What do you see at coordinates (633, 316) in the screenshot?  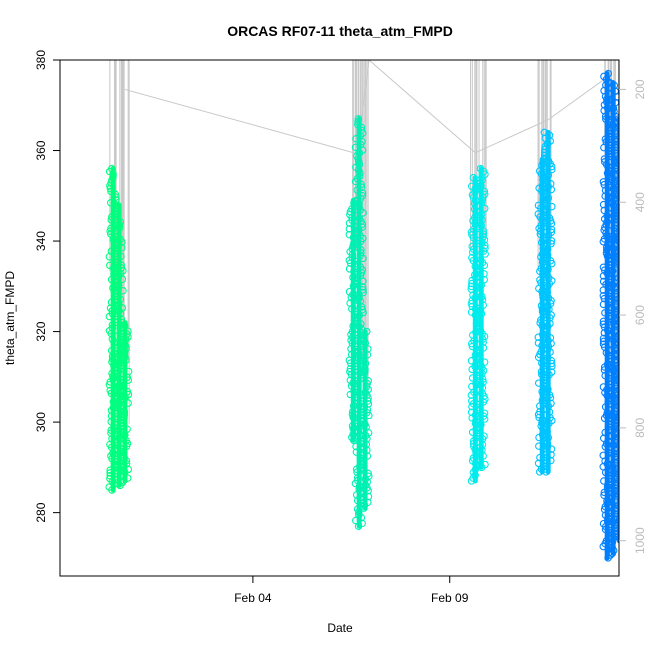 I see `y2-axis: 200 400 600 800 1000` at bounding box center [633, 316].